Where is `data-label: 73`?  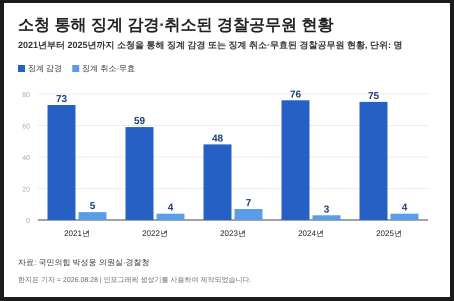 data-label: 73 is located at coordinates (62, 100).